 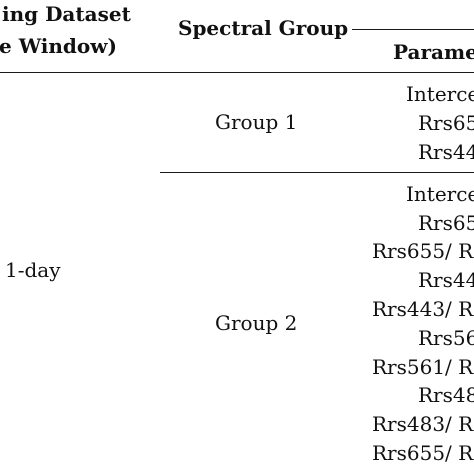 What do you see at coordinates (440, 194) in the screenshot?
I see `group-2-param-1: Interce` at bounding box center [440, 194].